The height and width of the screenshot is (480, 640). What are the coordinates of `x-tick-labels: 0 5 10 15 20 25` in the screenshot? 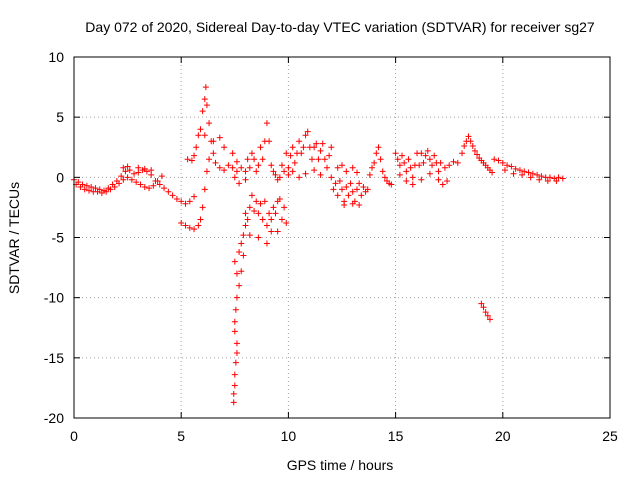 It's located at (344, 436).